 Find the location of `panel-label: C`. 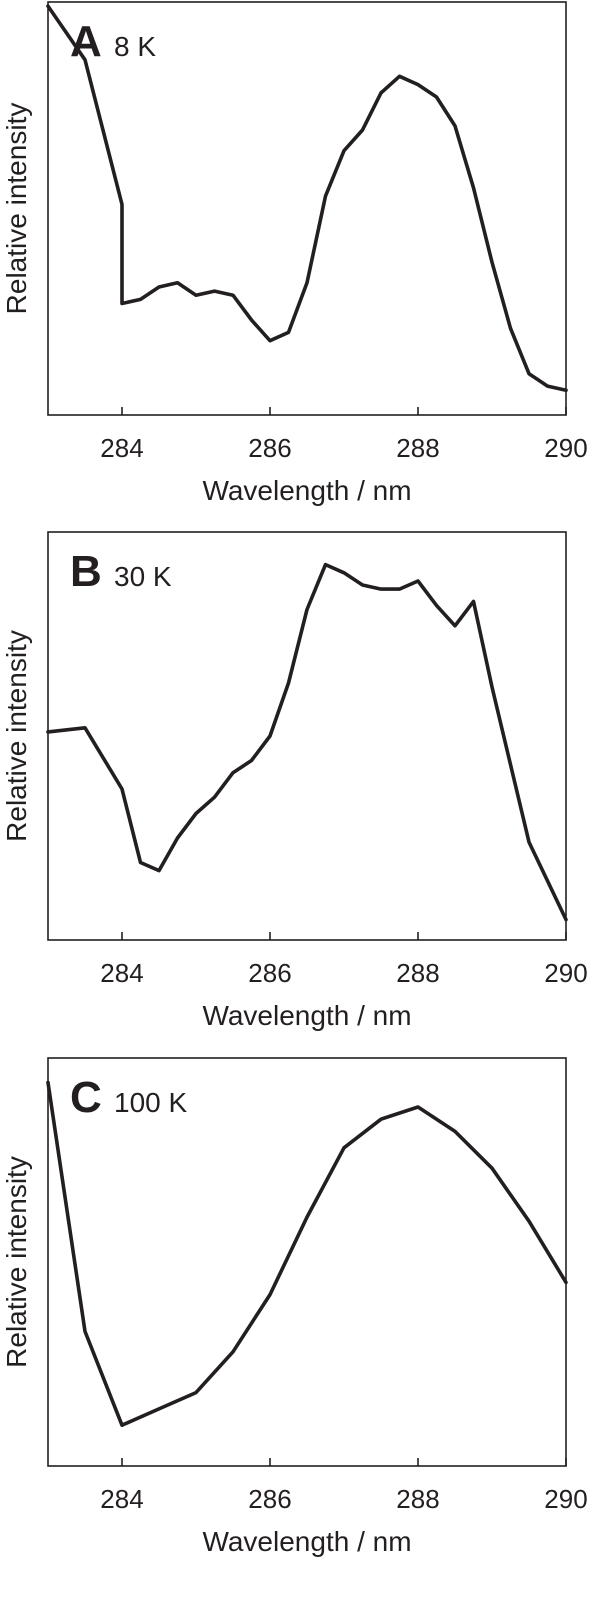

panel-label: C is located at coordinates (86, 1097).